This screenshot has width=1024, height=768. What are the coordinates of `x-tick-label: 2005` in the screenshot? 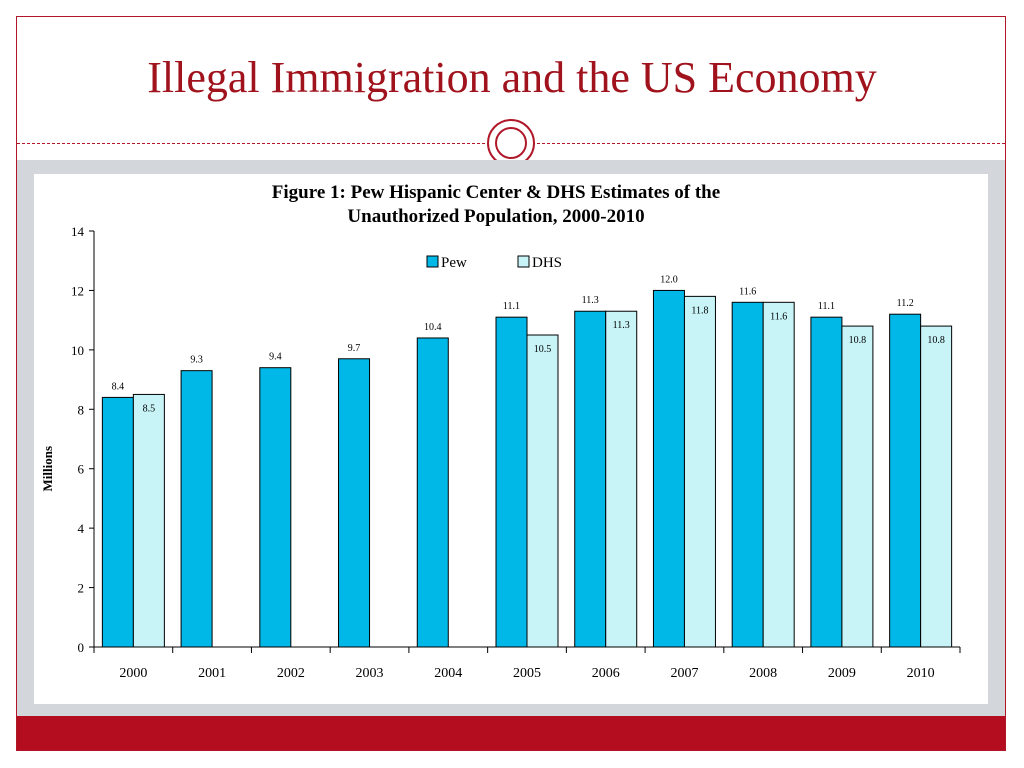 It's located at (527, 673).